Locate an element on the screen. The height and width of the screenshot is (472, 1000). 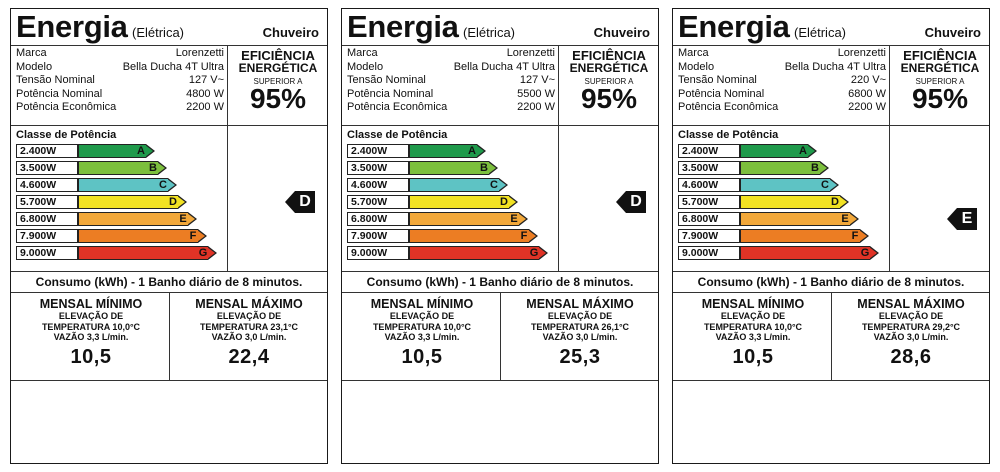
spec-value: Bella Ducha 4T Ultra is located at coordinates (173, 66).